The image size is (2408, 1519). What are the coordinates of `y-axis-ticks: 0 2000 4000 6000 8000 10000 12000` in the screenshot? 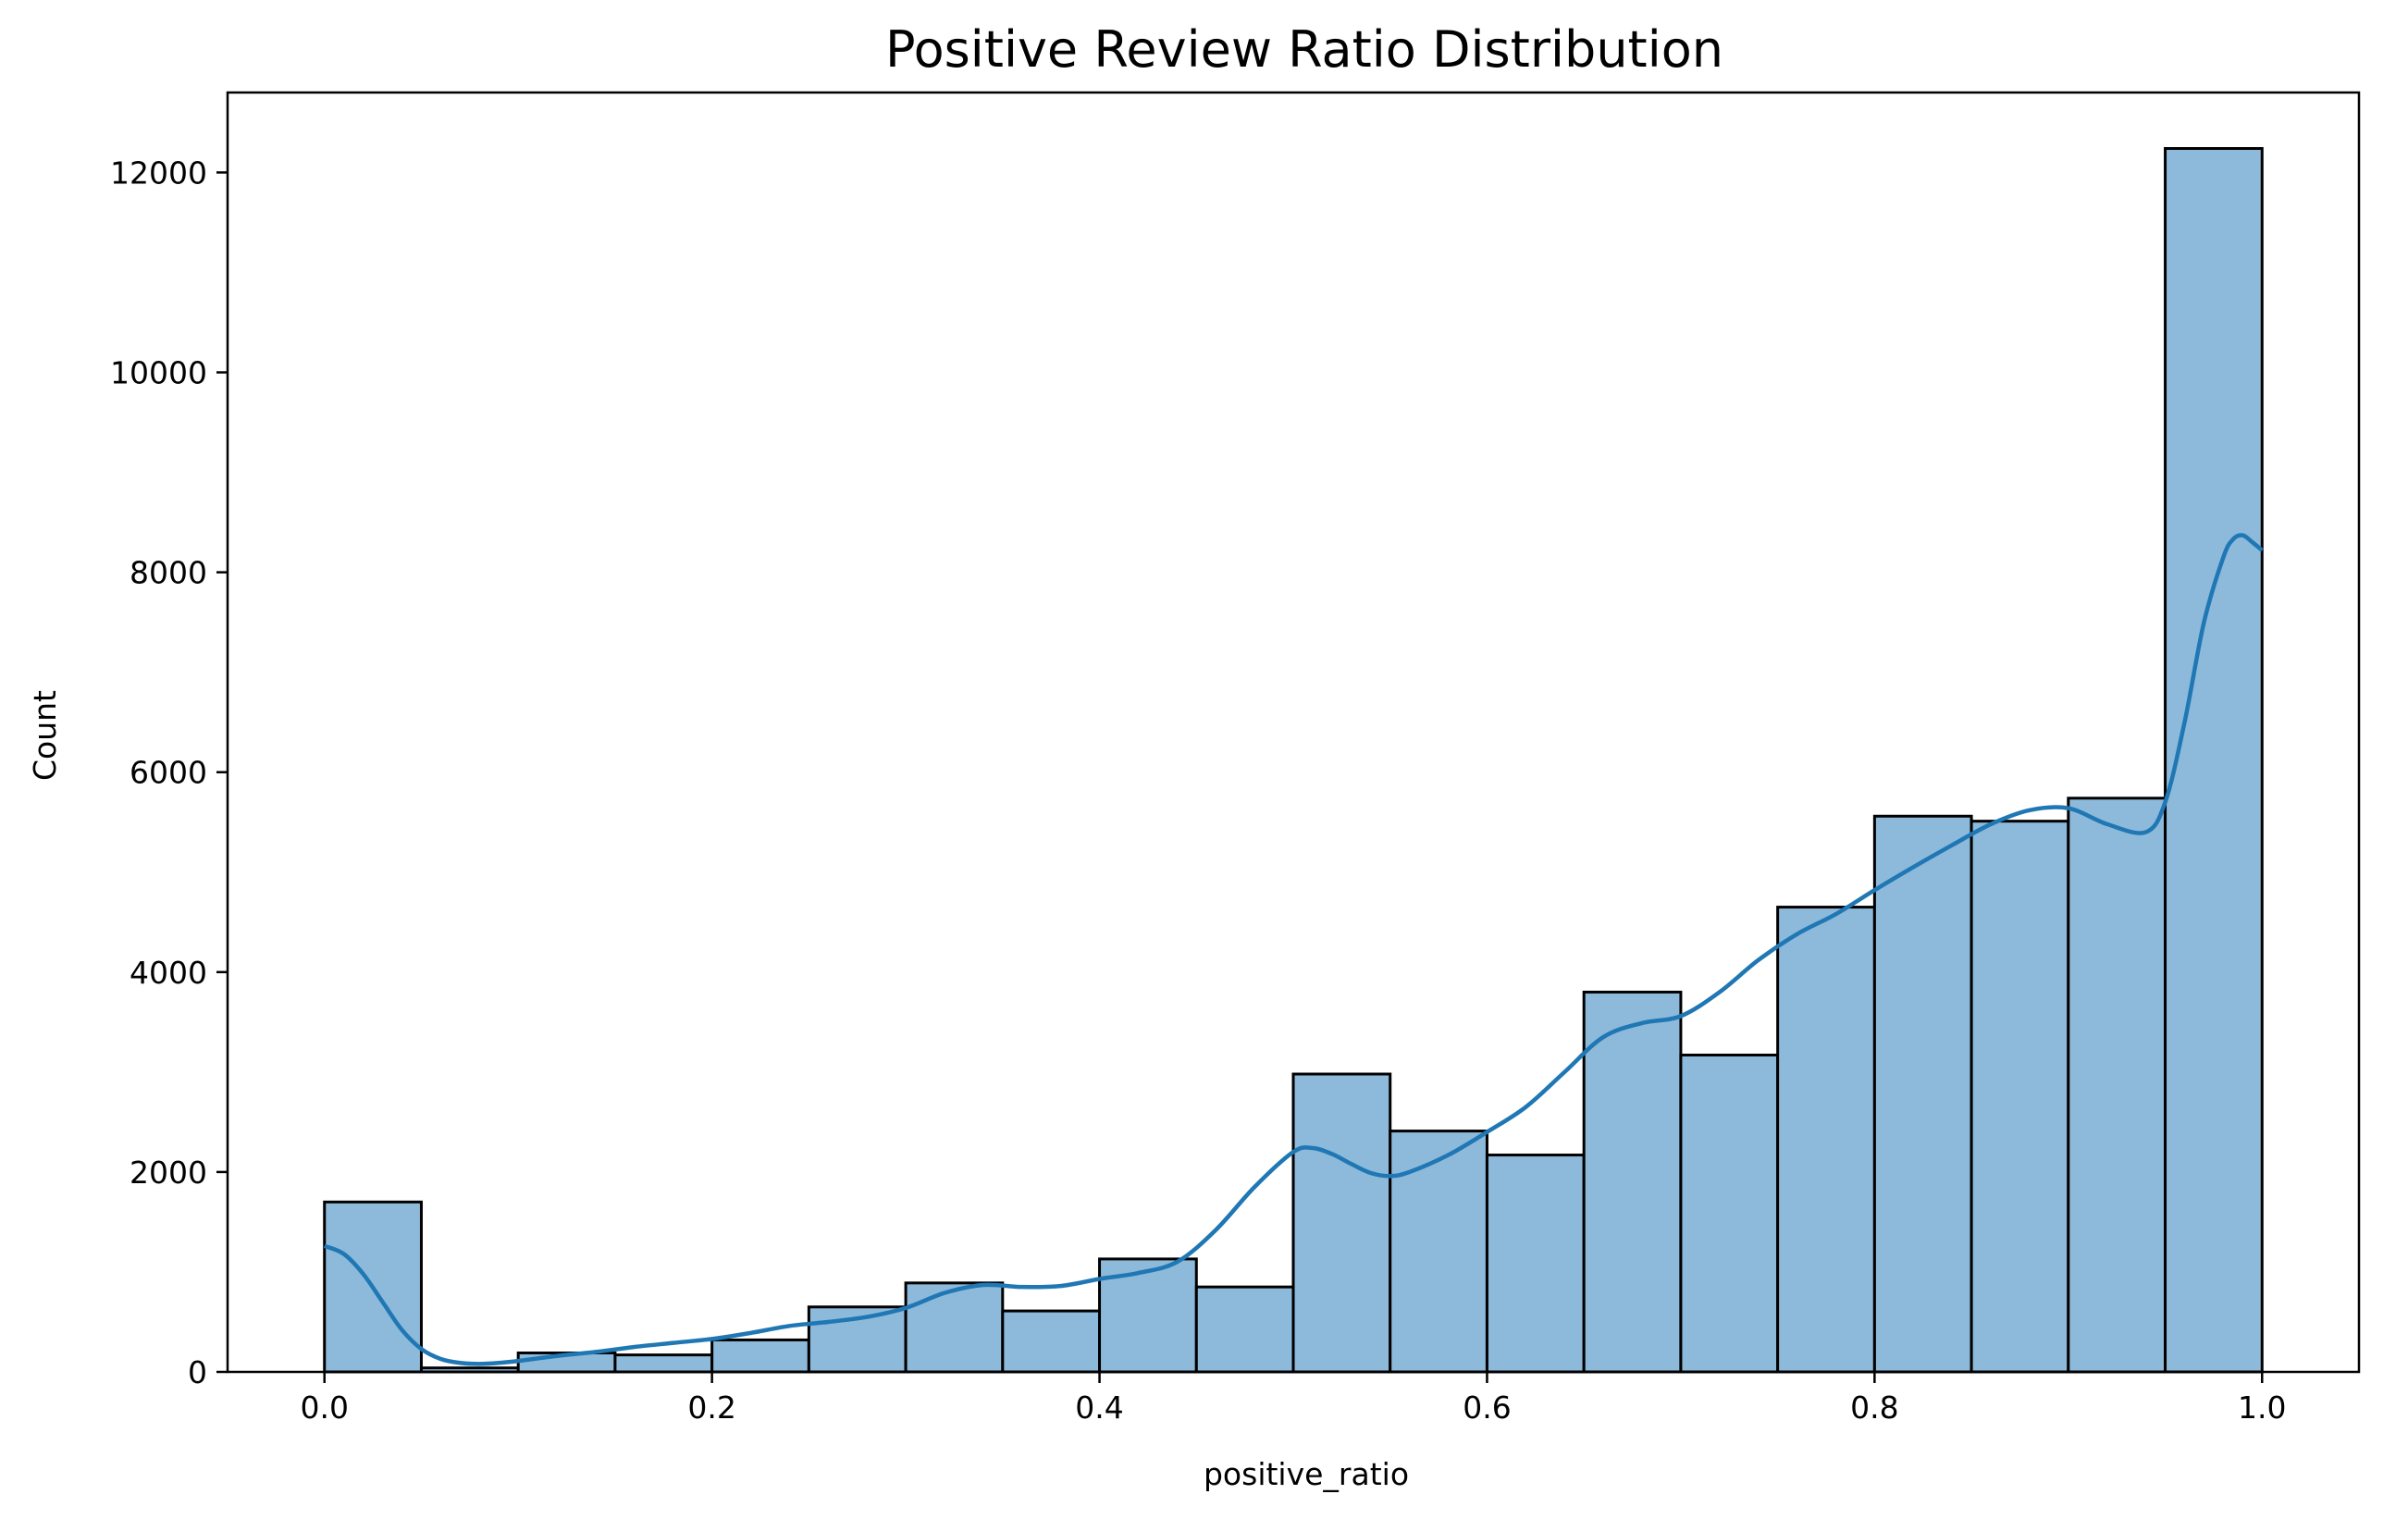 It's located at (169, 772).